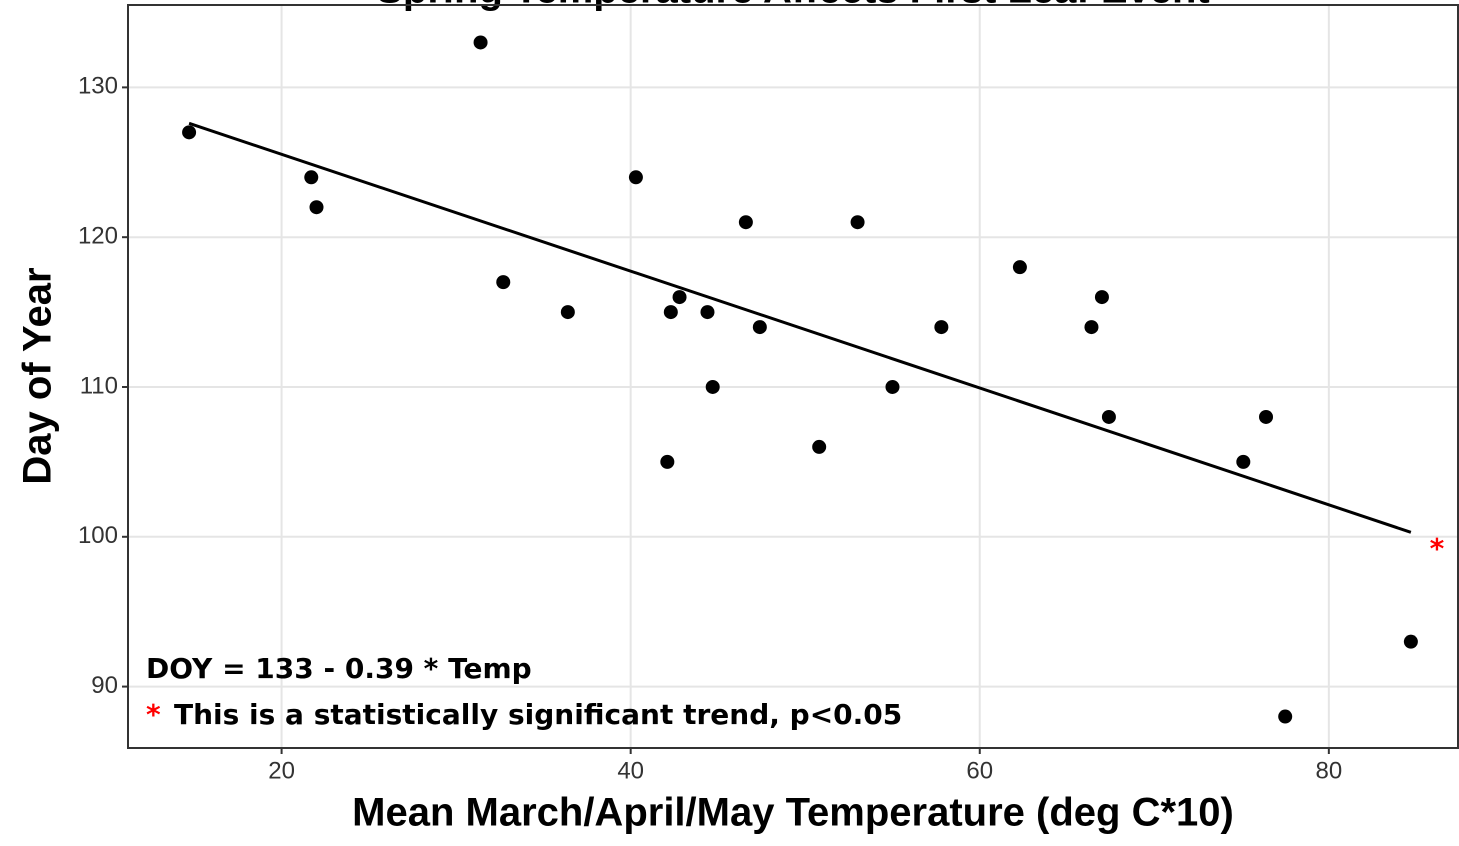 The image size is (1459, 846). I want to click on annotation: DOY = 133 - 0.39 * Temp, so click(339, 668).